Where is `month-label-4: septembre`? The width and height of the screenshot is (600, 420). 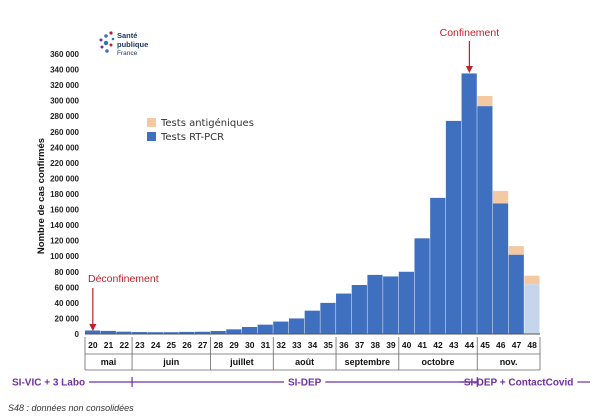
month-label-4: septembre is located at coordinates (368, 362).